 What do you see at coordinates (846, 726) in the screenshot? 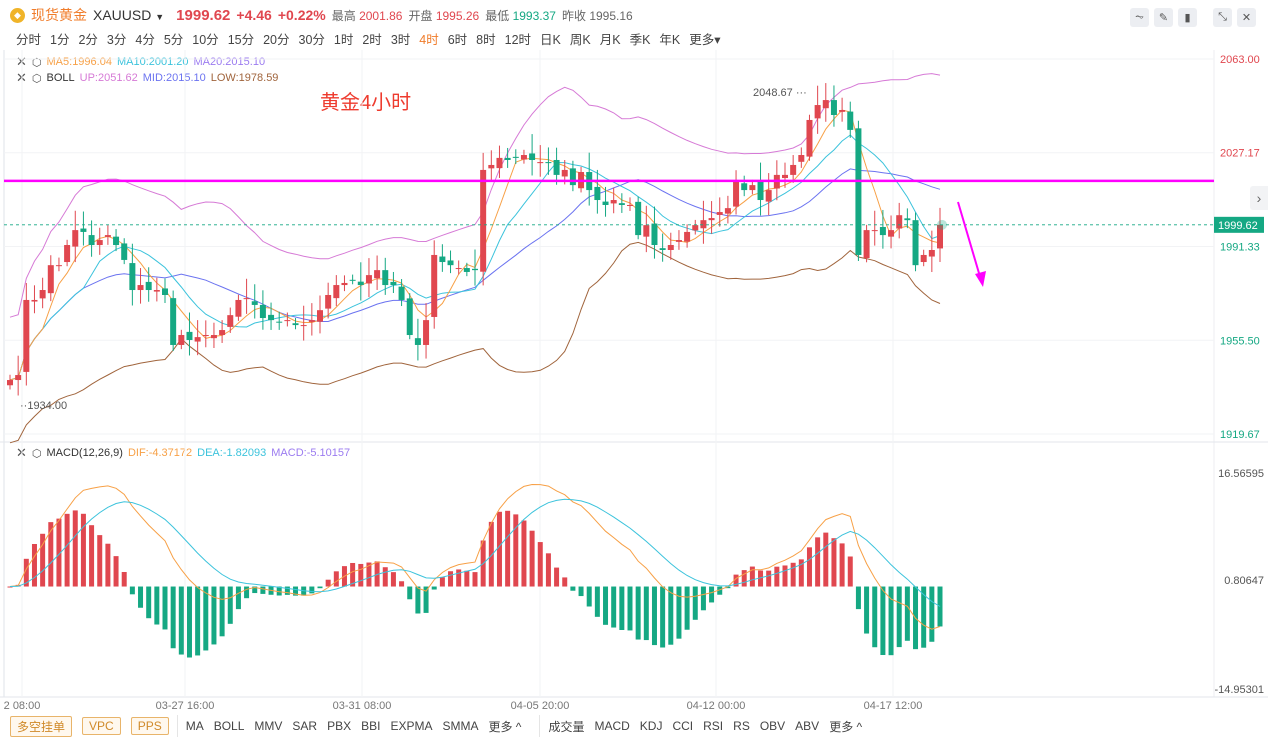
I see `sub-indicator-tab: 更多 ^` at bounding box center [846, 726].